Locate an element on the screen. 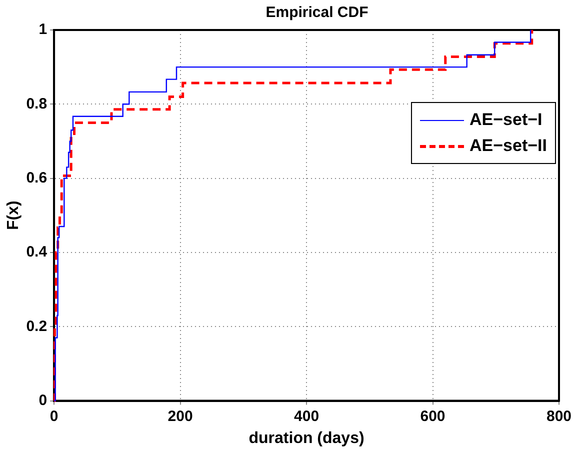 This screenshot has width=581, height=450. y-tick-label: 0.6 is located at coordinates (37, 177).